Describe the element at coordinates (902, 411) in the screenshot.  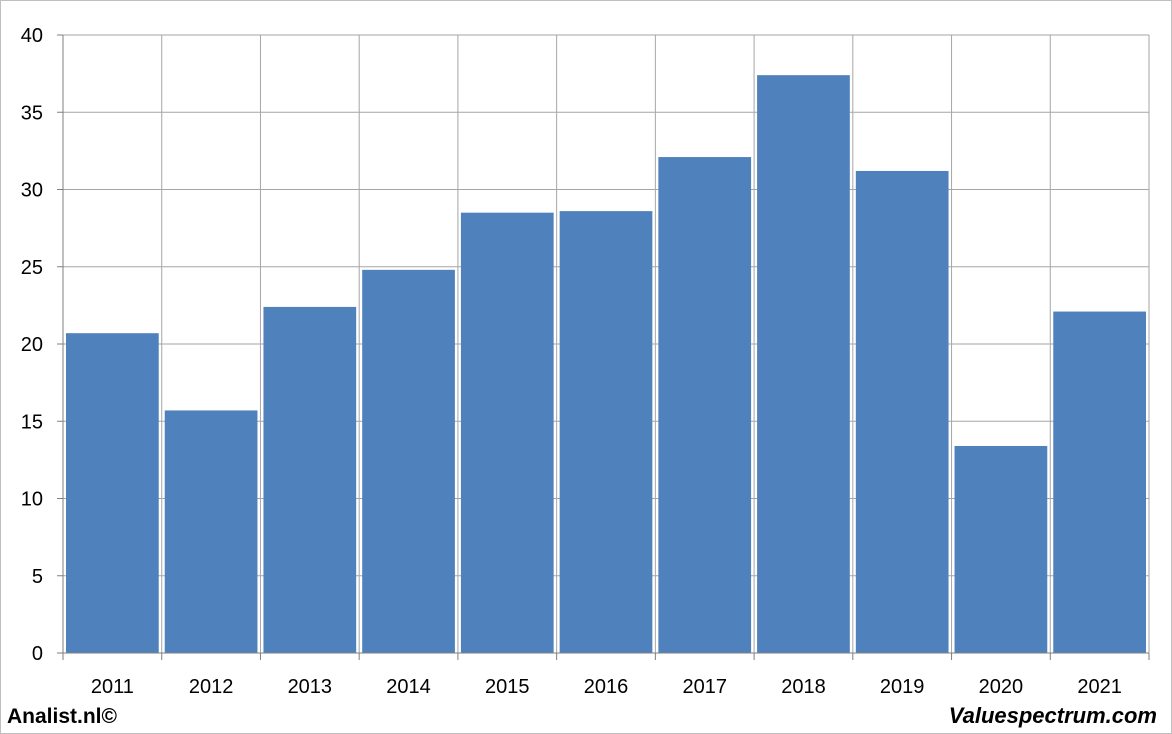
I see `bar-2019` at that location.